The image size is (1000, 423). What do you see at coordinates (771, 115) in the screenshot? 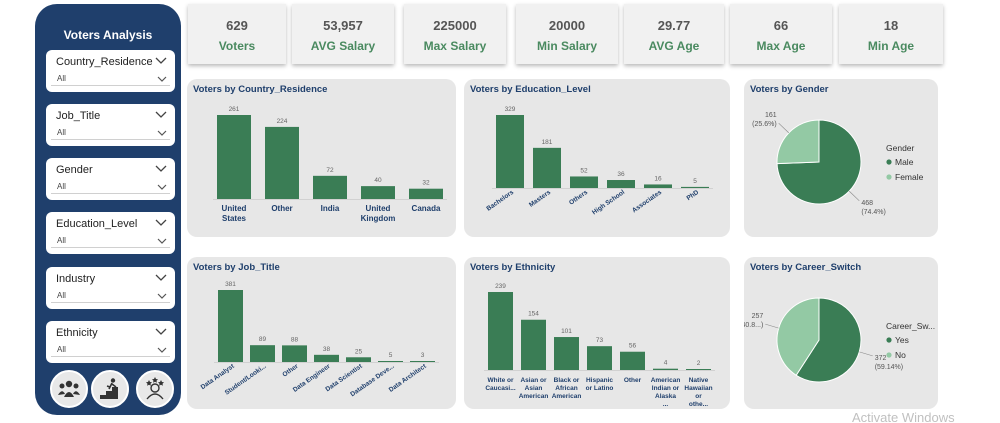
I see `pie-value-label: 161` at bounding box center [771, 115].